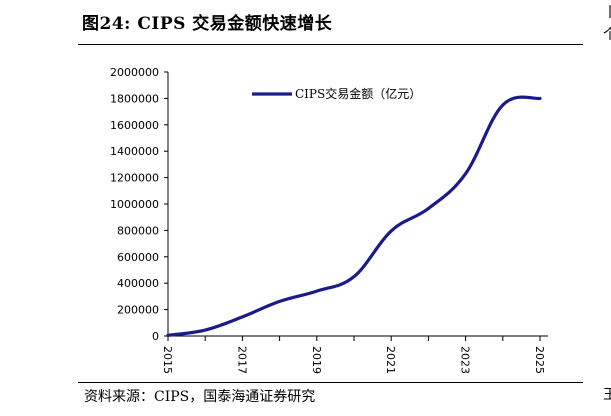 The height and width of the screenshot is (416, 611). I want to click on x-tick-label: 2025, so click(539, 360).